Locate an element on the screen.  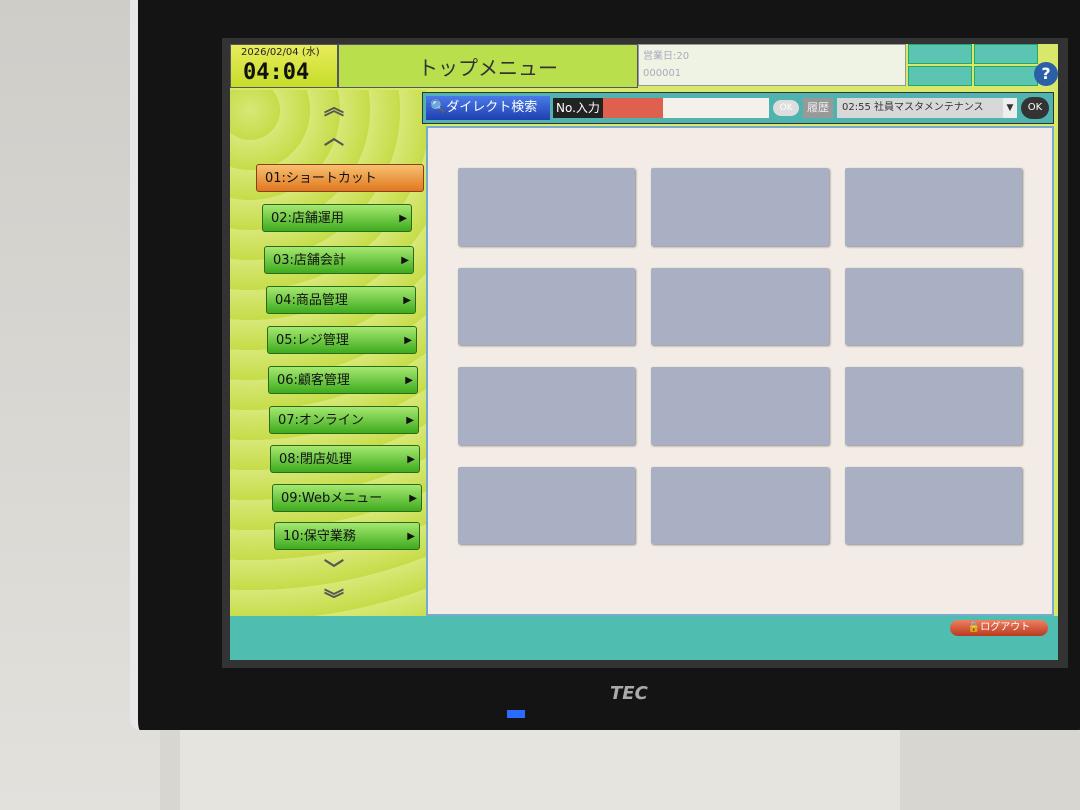
menu-item-03: 03:店舗会計 ▶ is located at coordinates (339, 260).